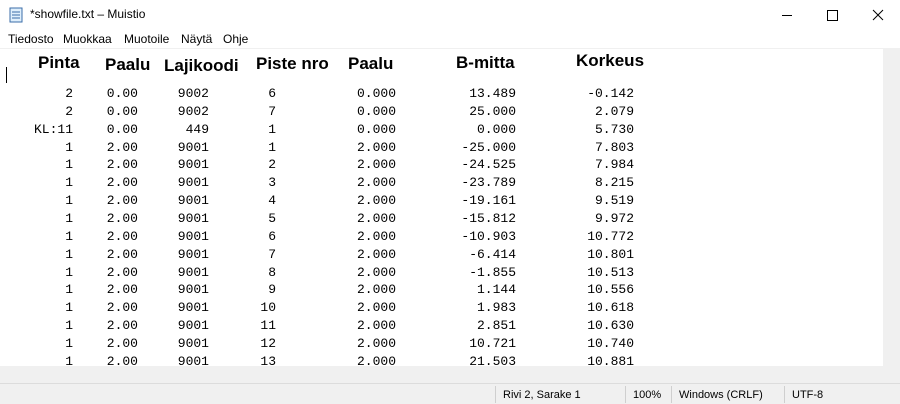 The height and width of the screenshot is (404, 900). I want to click on column-header: Piste nro, so click(292, 63).